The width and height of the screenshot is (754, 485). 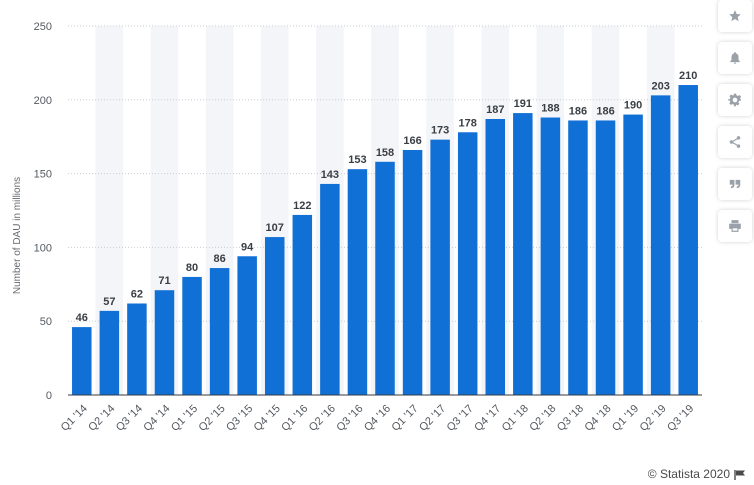 What do you see at coordinates (625, 418) in the screenshot?
I see `x-tick-label: Q1 '19` at bounding box center [625, 418].